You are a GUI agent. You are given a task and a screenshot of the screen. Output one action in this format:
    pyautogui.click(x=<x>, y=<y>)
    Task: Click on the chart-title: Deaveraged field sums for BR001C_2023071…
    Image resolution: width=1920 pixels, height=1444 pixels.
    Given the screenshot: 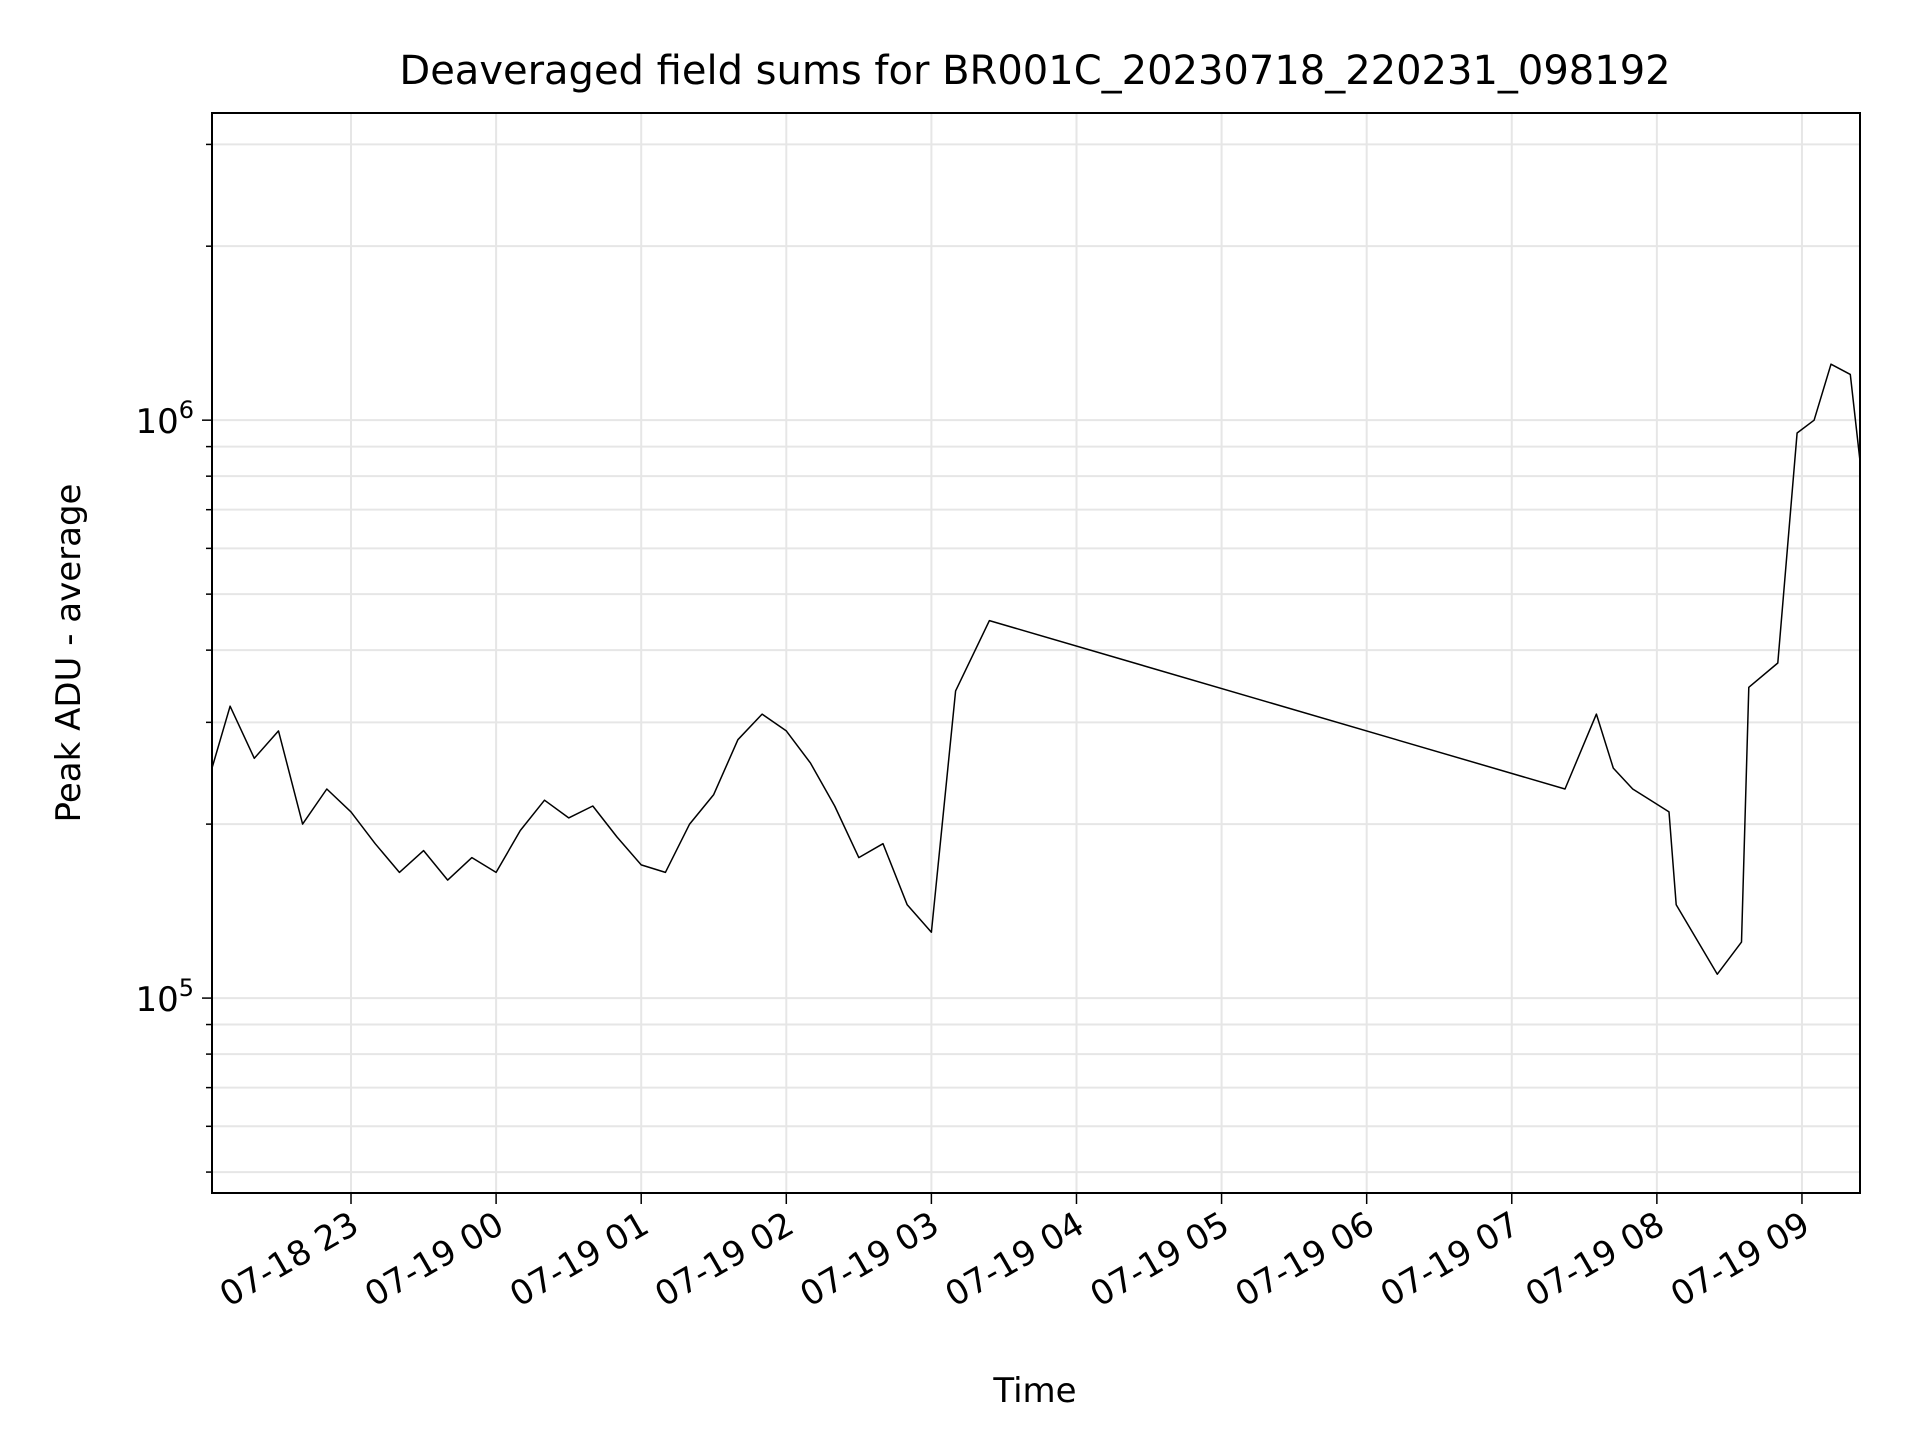 What is the action you would take?
    pyautogui.click(x=1034, y=71)
    